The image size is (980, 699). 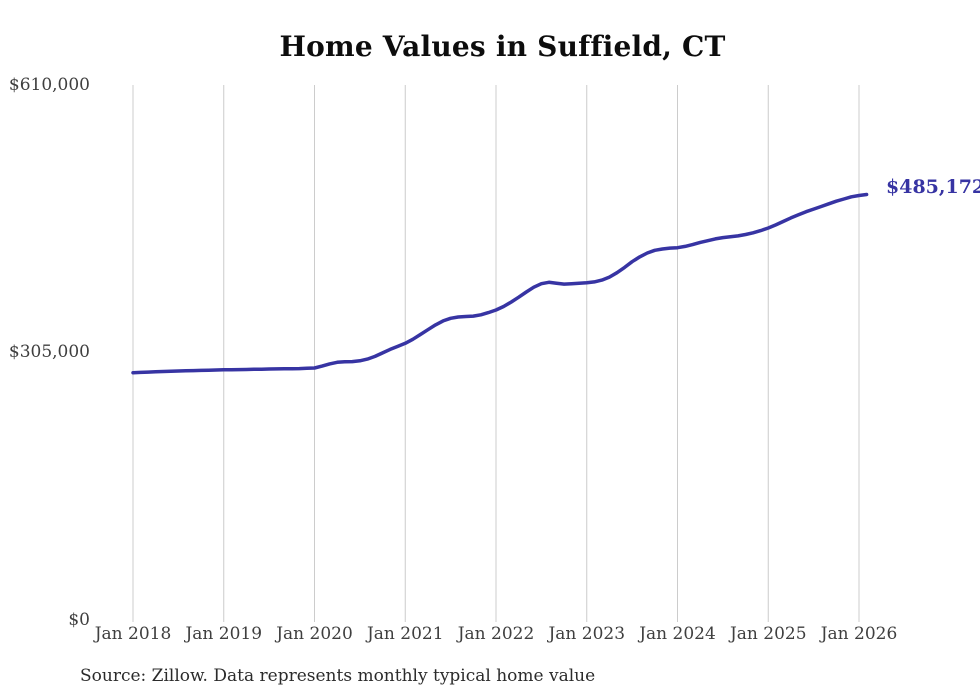 What do you see at coordinates (314, 634) in the screenshot?
I see `x-axis-tick-label: Jan 2020` at bounding box center [314, 634].